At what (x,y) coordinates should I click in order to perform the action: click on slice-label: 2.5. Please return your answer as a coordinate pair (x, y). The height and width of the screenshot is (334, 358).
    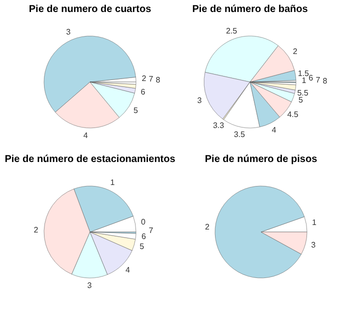
    Looking at the image, I should click on (232, 31).